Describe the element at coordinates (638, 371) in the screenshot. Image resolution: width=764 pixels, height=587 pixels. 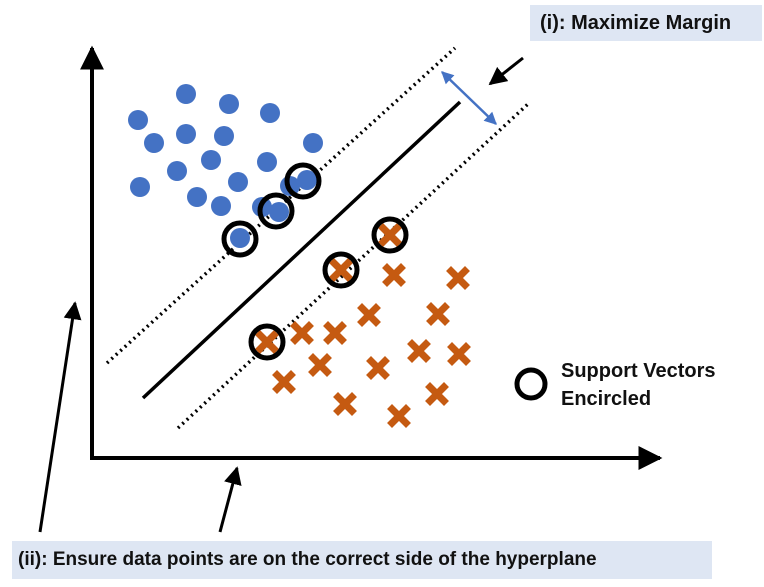
I see `legend-line-1: Support Vectors` at that location.